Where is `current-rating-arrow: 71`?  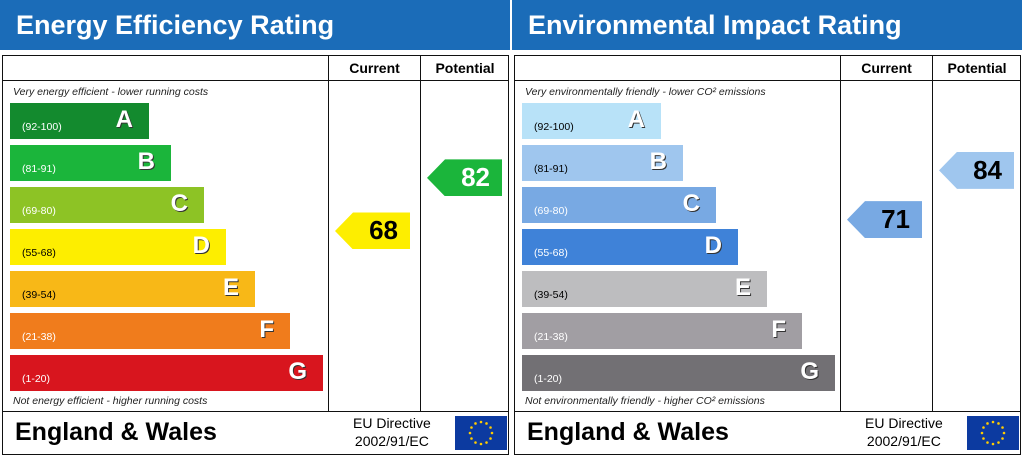
current-rating-arrow: 71 is located at coordinates (884, 220).